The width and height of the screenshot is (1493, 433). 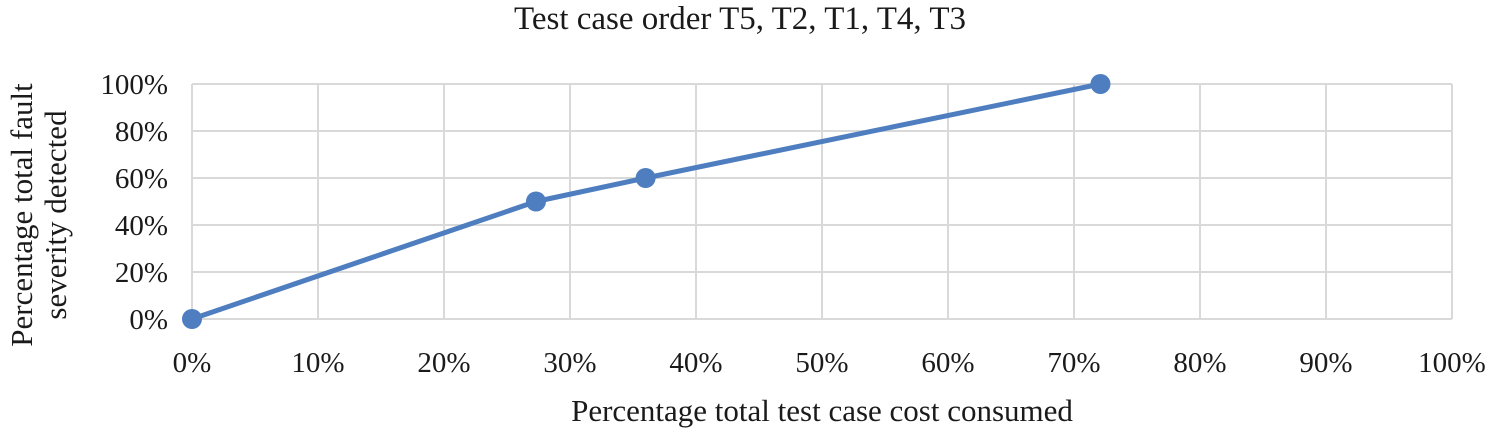 I want to click on y-axis-ticks: 0% 20% 40% 60% 80% 100%, so click(x=134, y=202).